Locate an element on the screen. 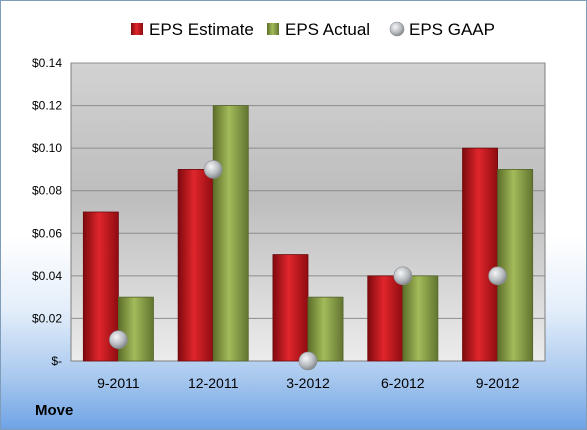  y-tick-label: $0.12 is located at coordinates (47, 106).